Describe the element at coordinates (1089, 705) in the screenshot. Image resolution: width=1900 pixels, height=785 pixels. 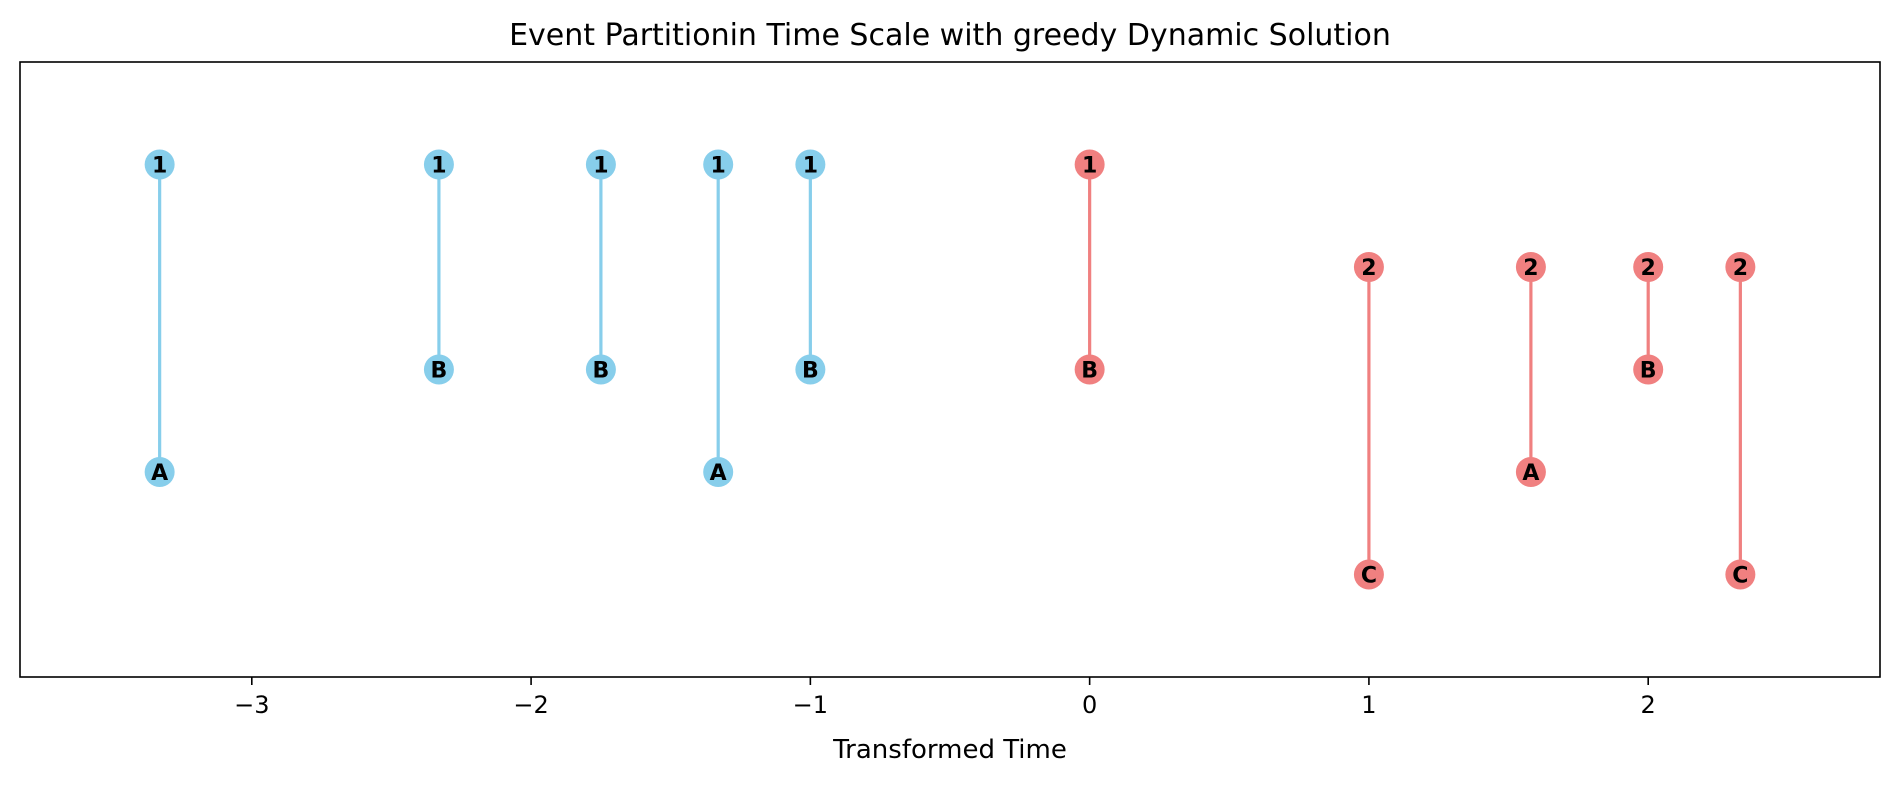
I see `x-tick-label: 0` at that location.